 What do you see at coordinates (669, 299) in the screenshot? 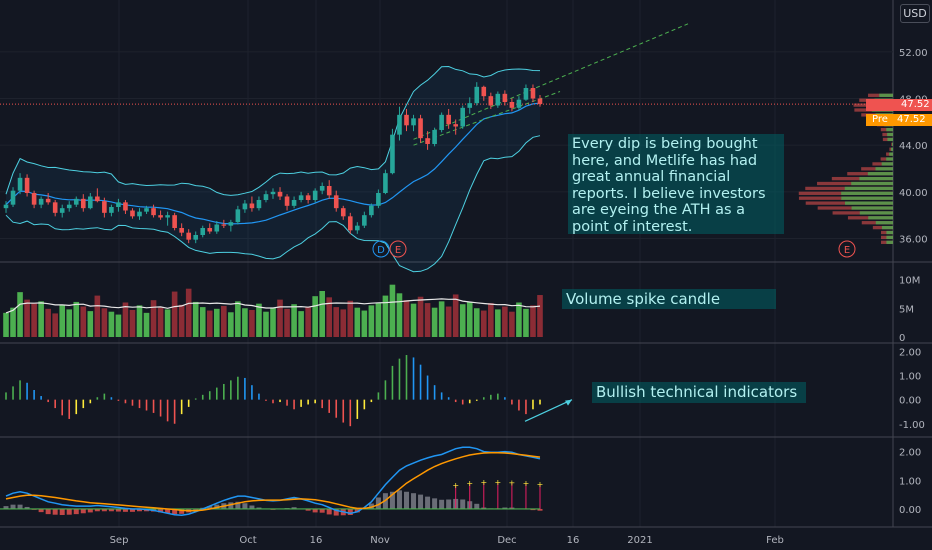
I see `annotation-volume: Volume spike candle` at bounding box center [669, 299].